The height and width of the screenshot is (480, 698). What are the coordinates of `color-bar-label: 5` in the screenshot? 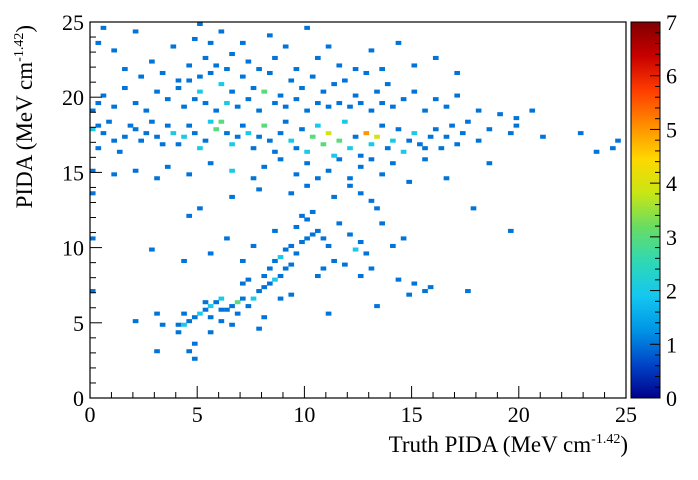 It's located at (671, 129).